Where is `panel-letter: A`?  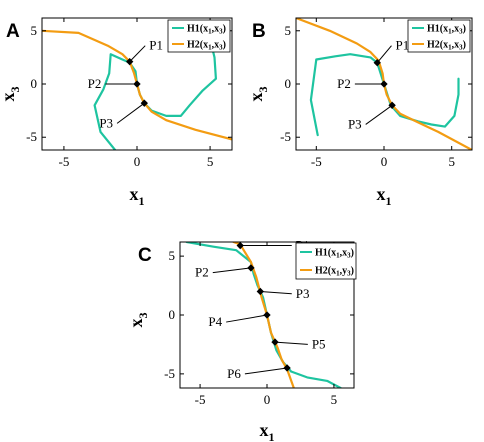
panel-letter: A is located at coordinates (13, 31).